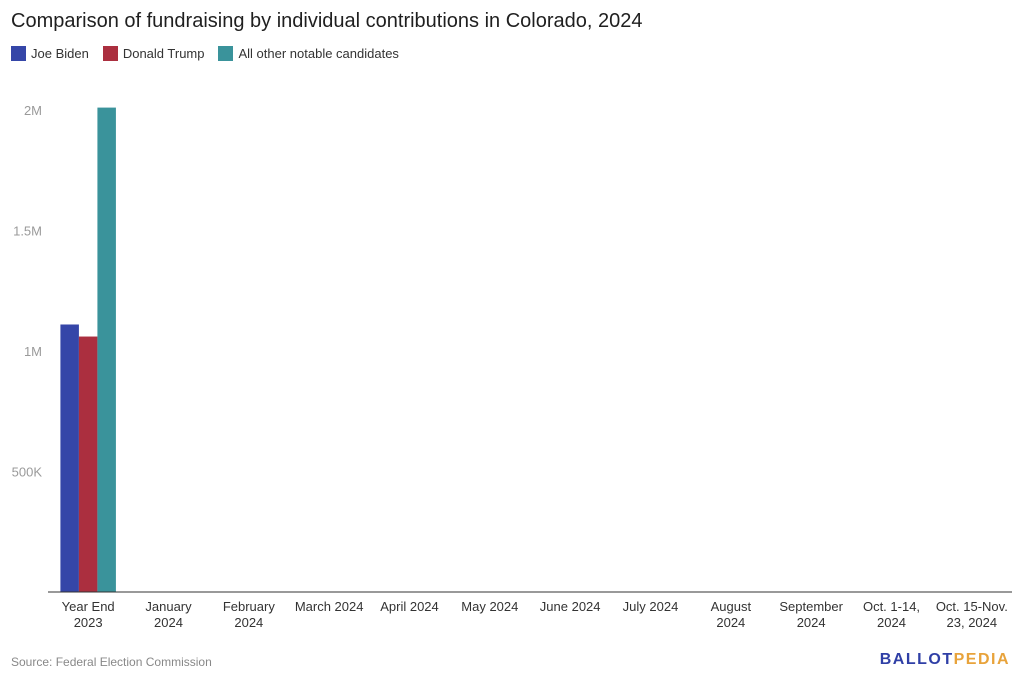 The width and height of the screenshot is (1024, 686). I want to click on x-tick-label: March 2024, so click(329, 606).